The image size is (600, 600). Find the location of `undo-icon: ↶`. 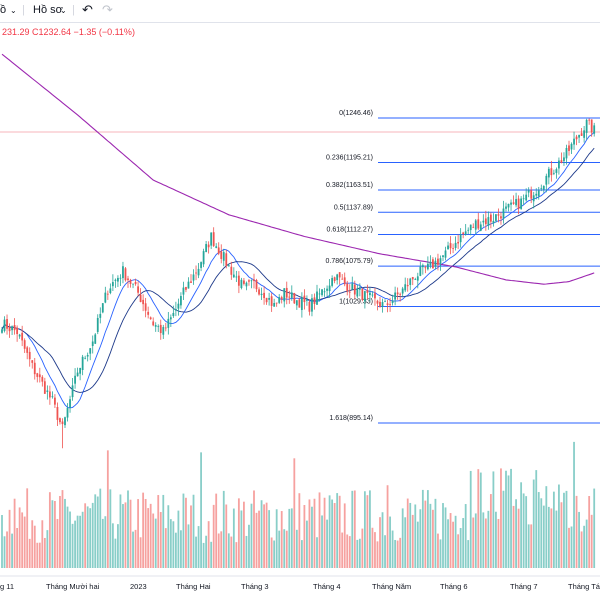

undo-icon: ↶ is located at coordinates (87, 9).